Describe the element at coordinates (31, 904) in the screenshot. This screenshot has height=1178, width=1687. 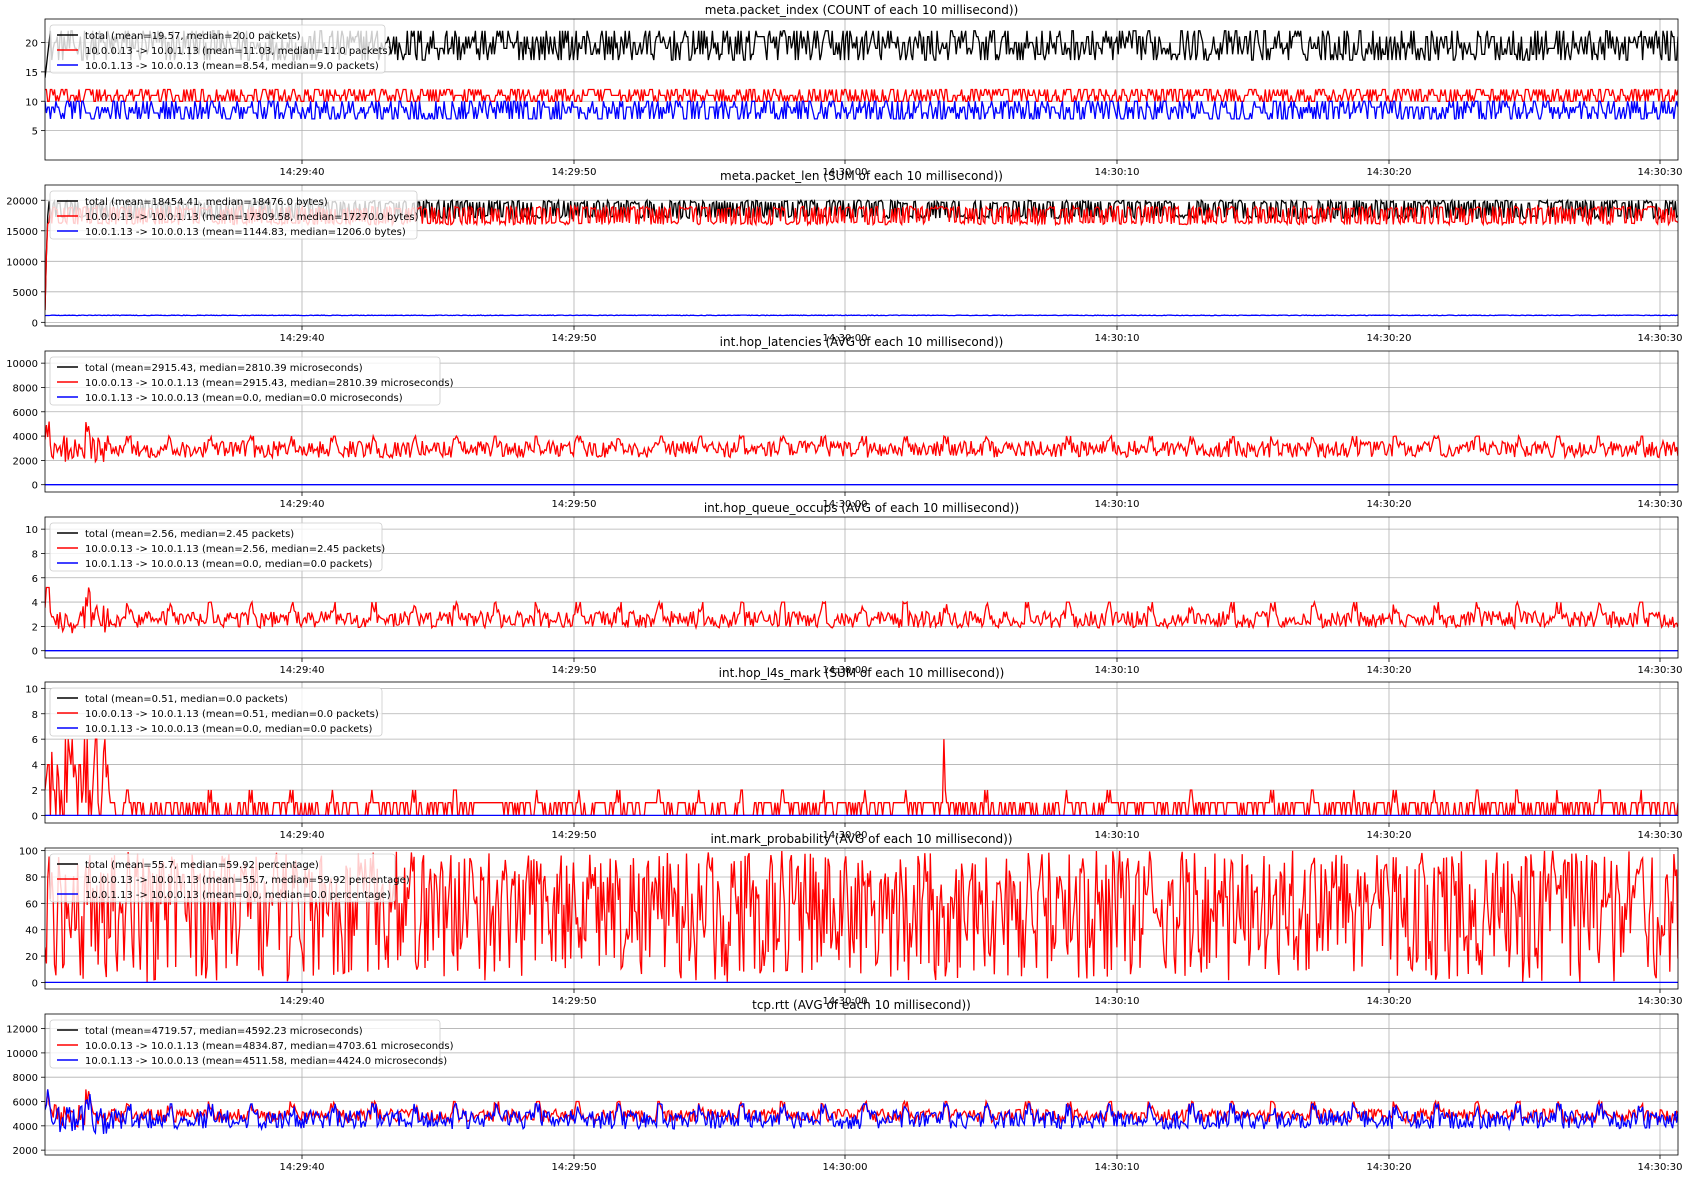
I see `y-tick-label: 60` at that location.